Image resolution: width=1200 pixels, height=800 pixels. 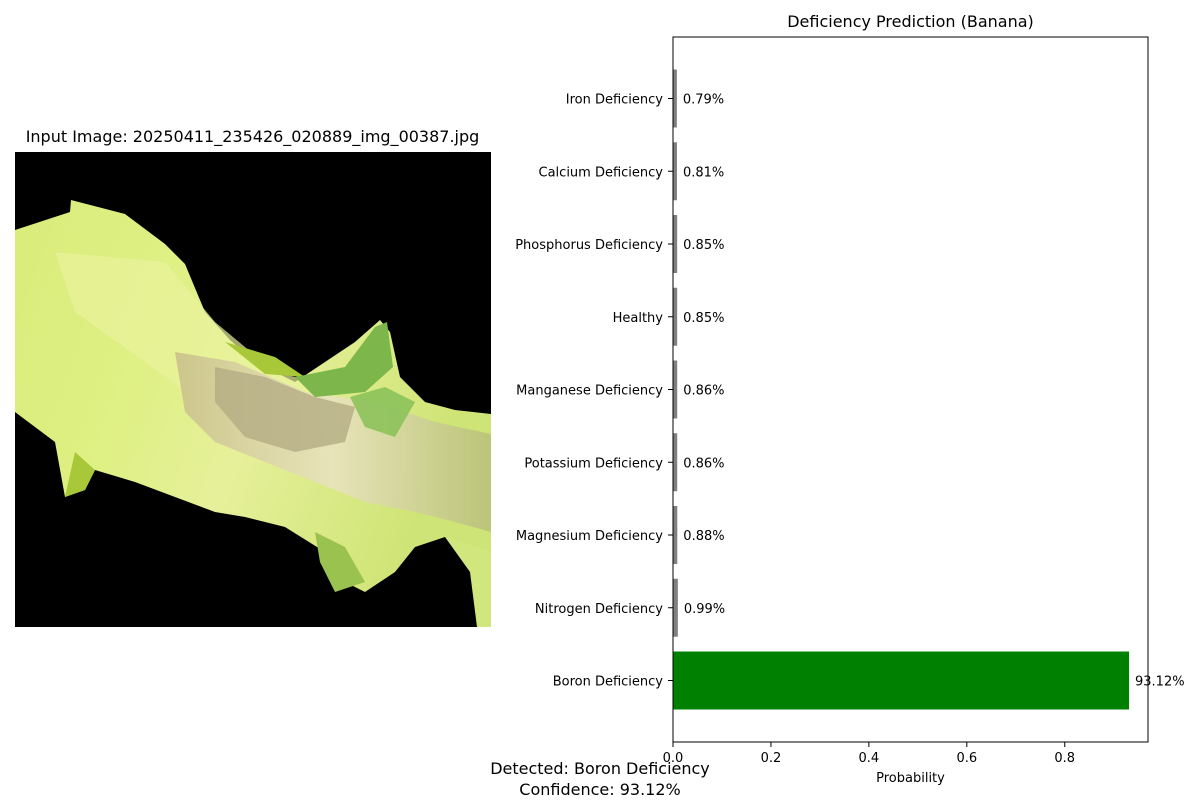 I want to click on y-tick-label: Potassium Deficiency, so click(x=593, y=463).